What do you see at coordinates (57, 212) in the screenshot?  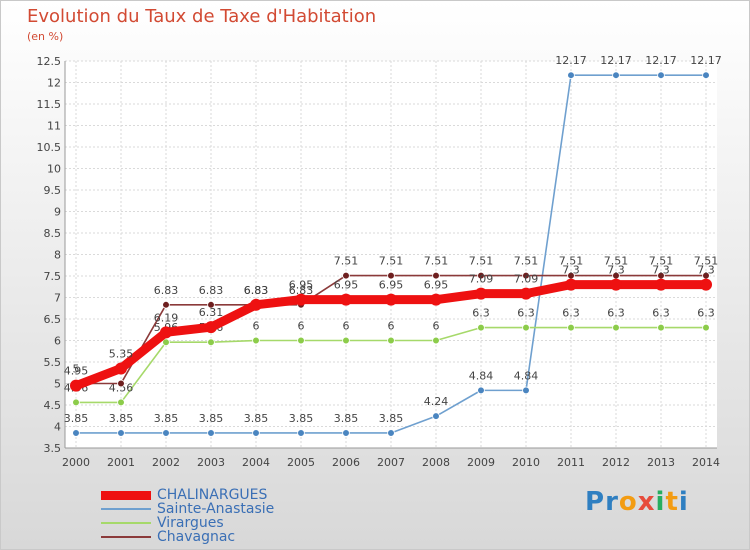 I see `y-tick-label: 9` at bounding box center [57, 212].